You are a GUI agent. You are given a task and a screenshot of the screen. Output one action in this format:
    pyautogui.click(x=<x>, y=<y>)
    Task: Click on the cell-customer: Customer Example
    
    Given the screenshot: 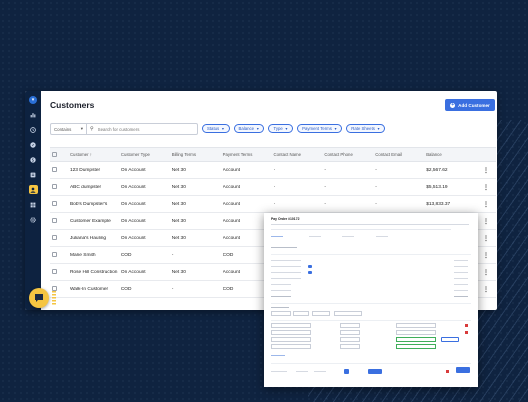 What is the action you would take?
    pyautogui.click(x=90, y=221)
    